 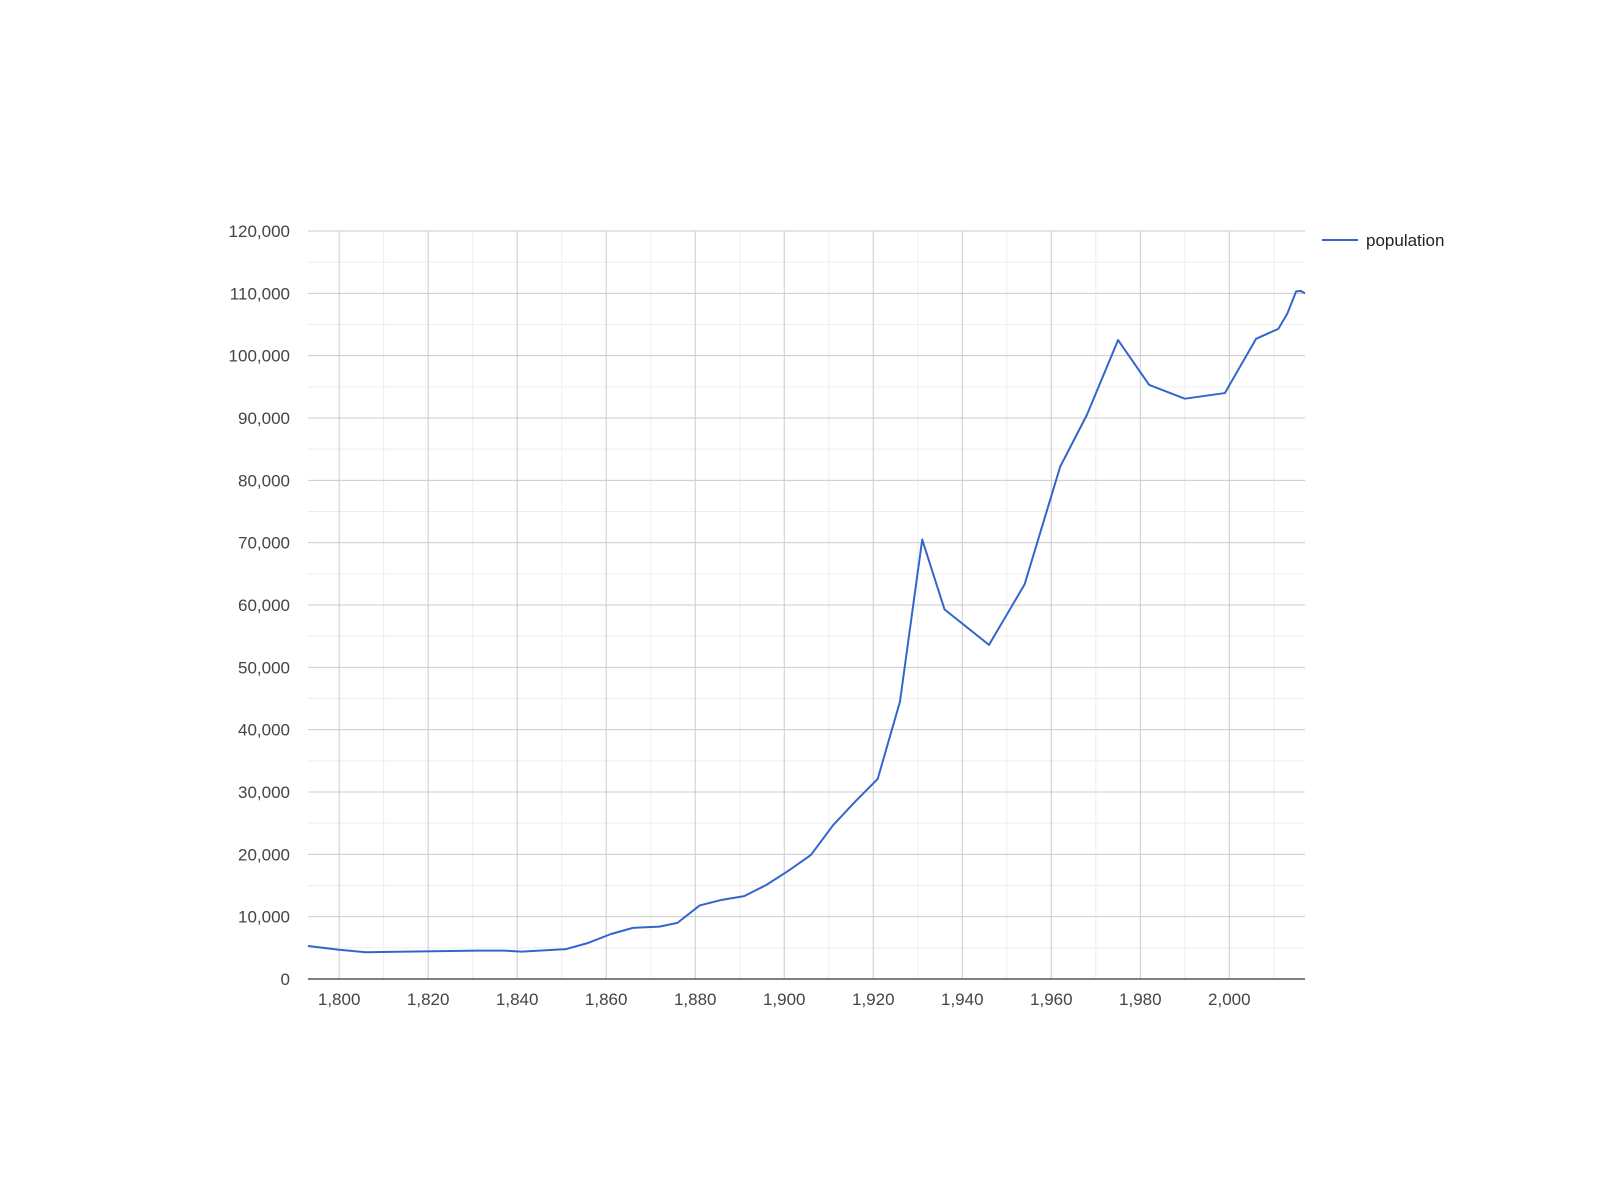 What do you see at coordinates (259, 231) in the screenshot?
I see `y-tick-label: 120,000` at bounding box center [259, 231].